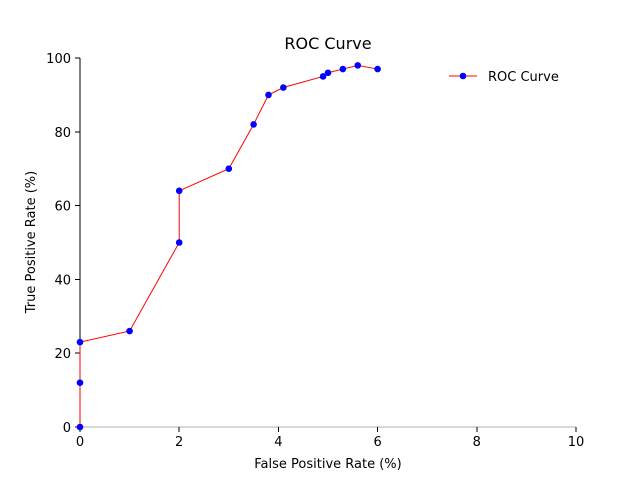  I want to click on x-axis-ticks: 0 2 4 6 8 10, so click(330, 438).